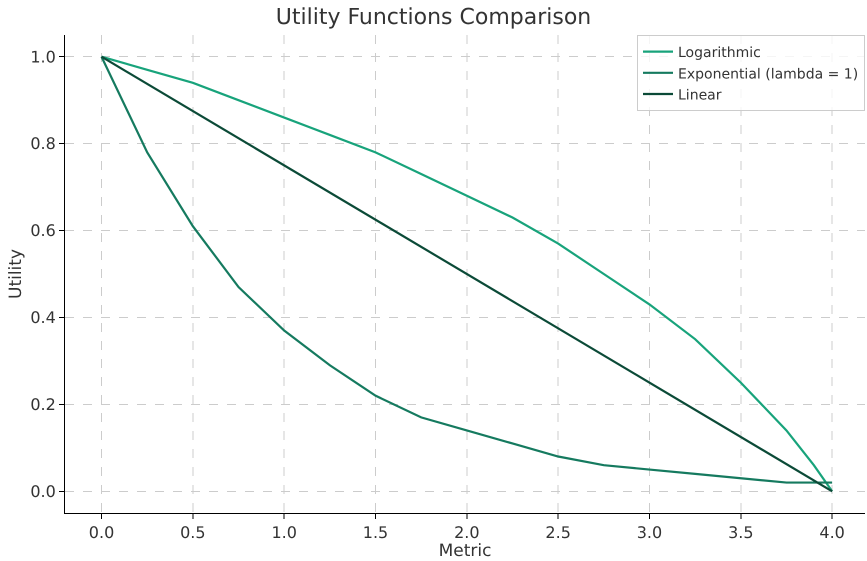 The height and width of the screenshot is (561, 867). I want to click on y-tick-label: 0.0, so click(43, 491).